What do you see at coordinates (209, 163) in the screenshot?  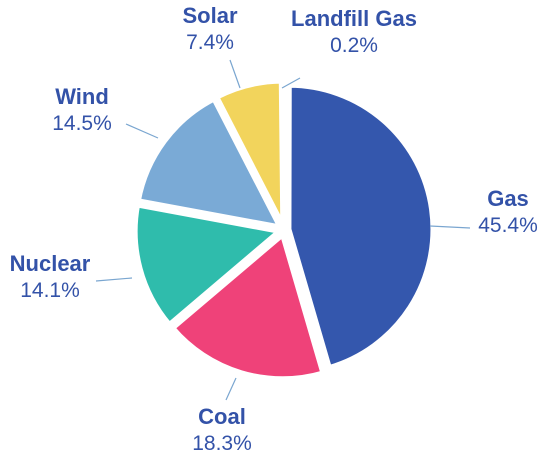 I see `pie-slice-wind` at bounding box center [209, 163].